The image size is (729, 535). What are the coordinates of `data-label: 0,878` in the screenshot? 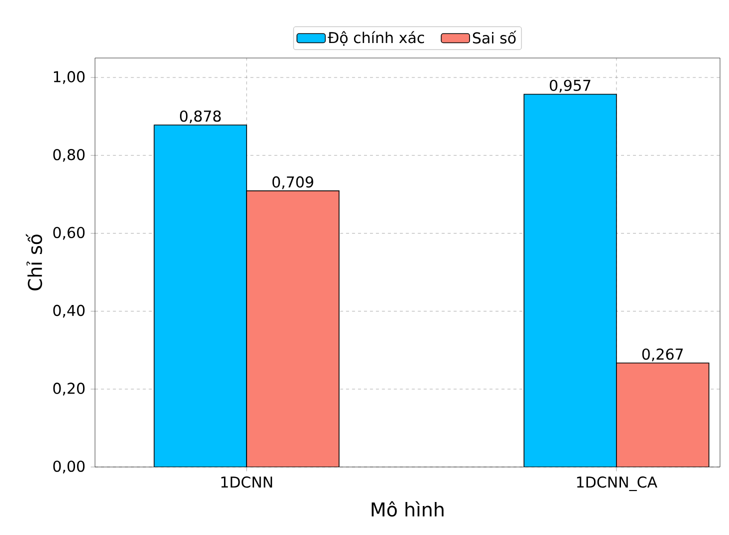 It's located at (200, 117).